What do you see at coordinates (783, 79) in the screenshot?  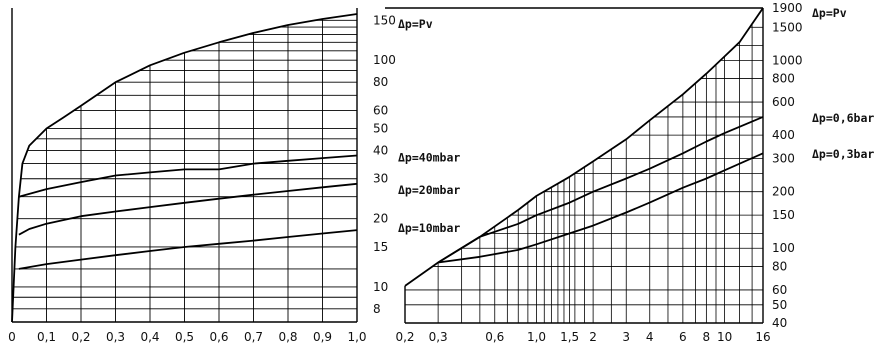 I see `y-tick-label: 800` at bounding box center [783, 79].